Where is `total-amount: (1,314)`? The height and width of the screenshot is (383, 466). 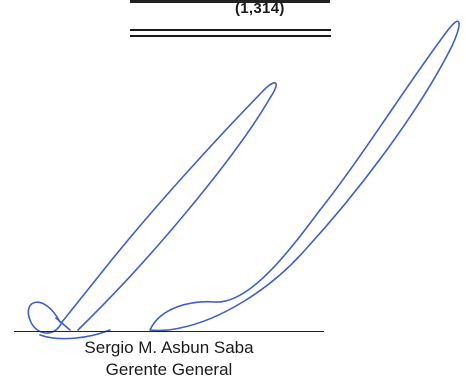 total-amount: (1,314) is located at coordinates (260, 8).